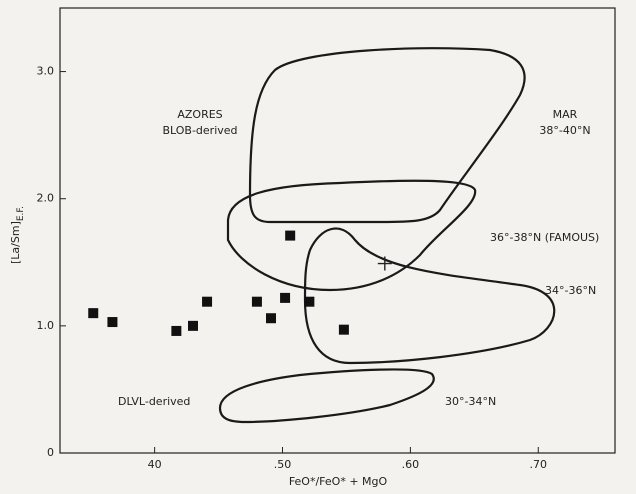  Describe the element at coordinates (154, 401) in the screenshot. I see `annotation: DLVL-derived` at that location.